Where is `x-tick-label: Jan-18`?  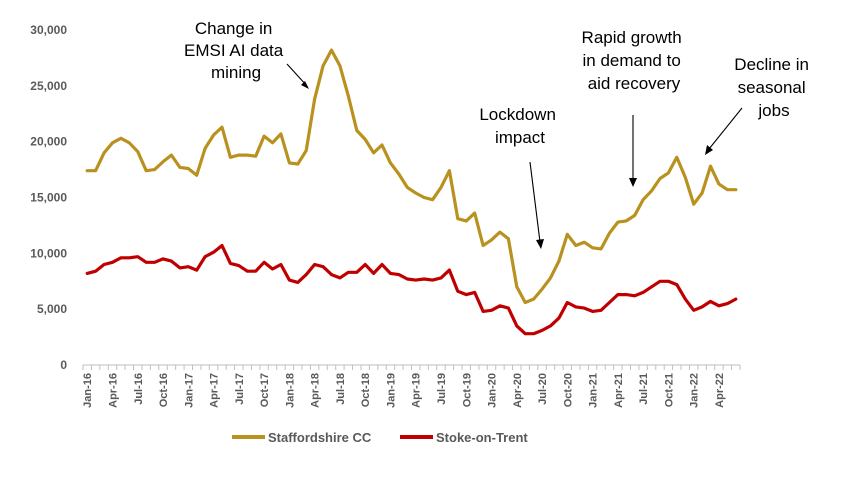 x-tick-label: Jan-18 is located at coordinates (290, 390).